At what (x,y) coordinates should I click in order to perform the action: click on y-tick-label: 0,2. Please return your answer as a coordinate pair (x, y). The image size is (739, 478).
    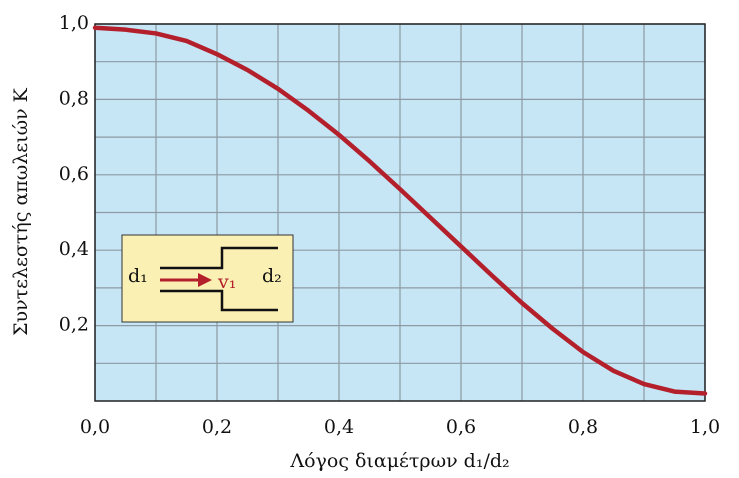
    Looking at the image, I should click on (74, 325).